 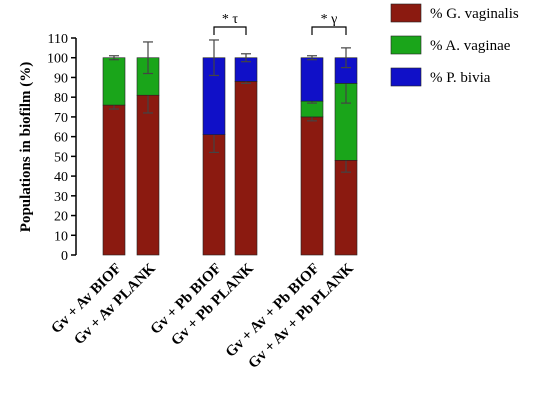 I want to click on legend: % G. vaginalis % A. vaginae % P. bivia, so click(x=454, y=45).